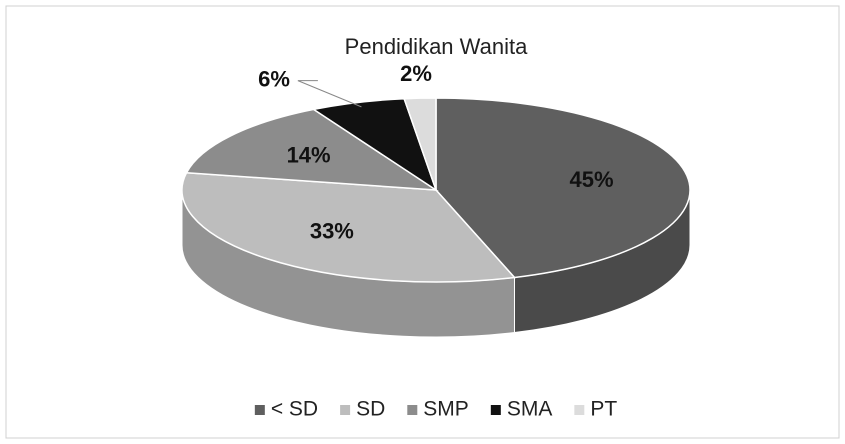 The width and height of the screenshot is (845, 444). Describe the element at coordinates (592, 179) in the screenshot. I see `data-label: 45%` at that location.